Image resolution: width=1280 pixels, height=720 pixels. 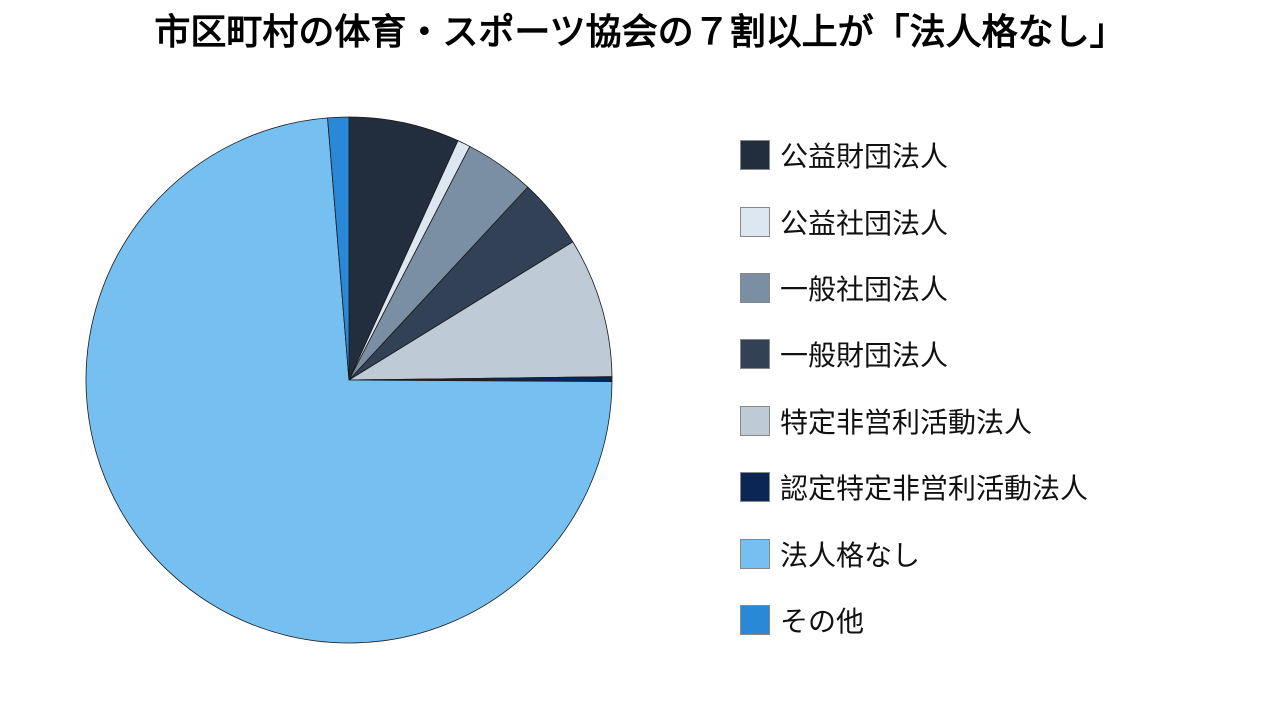 I want to click on legend-label: 一般財団法人, so click(x=864, y=356).